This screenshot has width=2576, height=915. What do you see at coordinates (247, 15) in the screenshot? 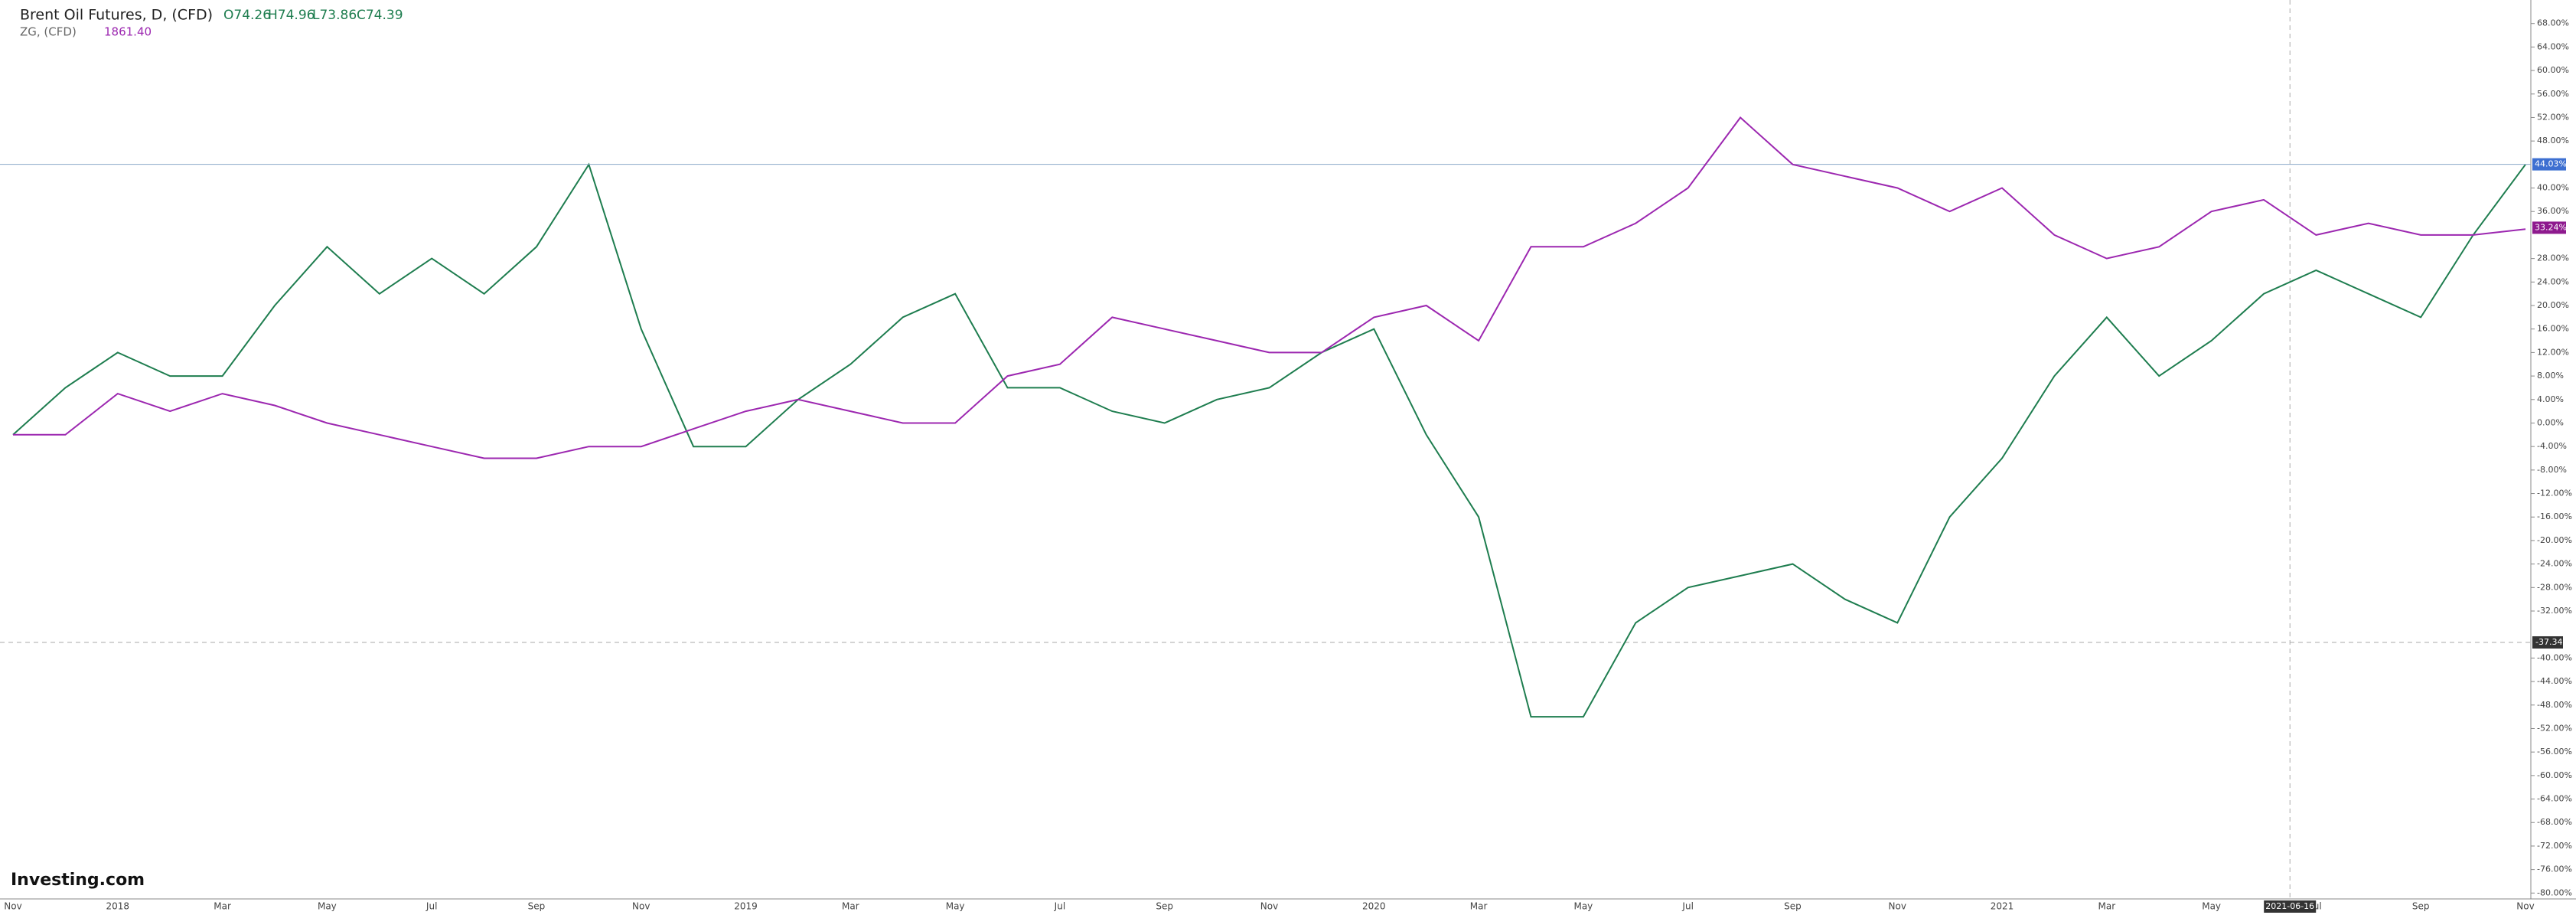
I see `ohlc-value: O74.26` at bounding box center [247, 15].